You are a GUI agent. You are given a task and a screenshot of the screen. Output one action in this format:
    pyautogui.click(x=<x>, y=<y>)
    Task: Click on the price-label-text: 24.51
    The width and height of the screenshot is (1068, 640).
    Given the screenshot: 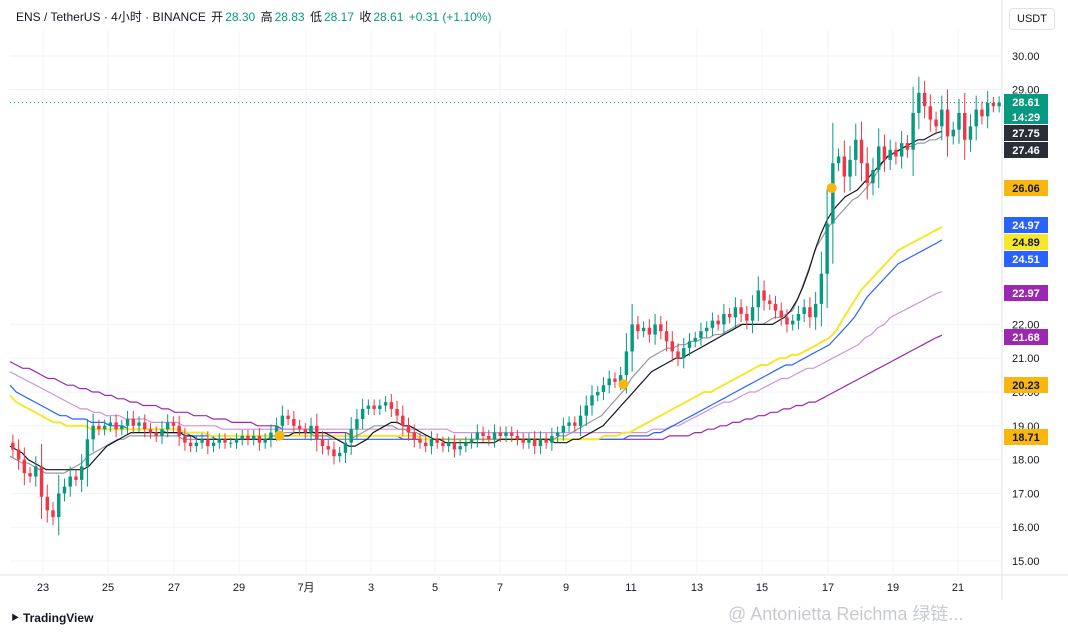 What is the action you would take?
    pyautogui.click(x=1026, y=260)
    